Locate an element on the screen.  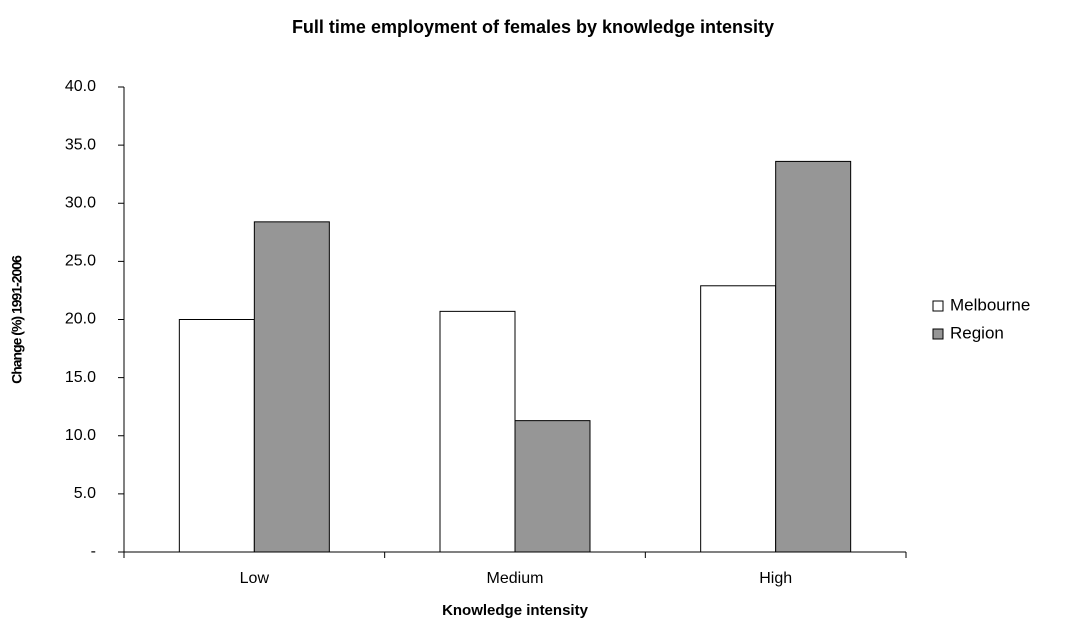
x-axis-label: Knowledge intensity is located at coordinates (515, 610).